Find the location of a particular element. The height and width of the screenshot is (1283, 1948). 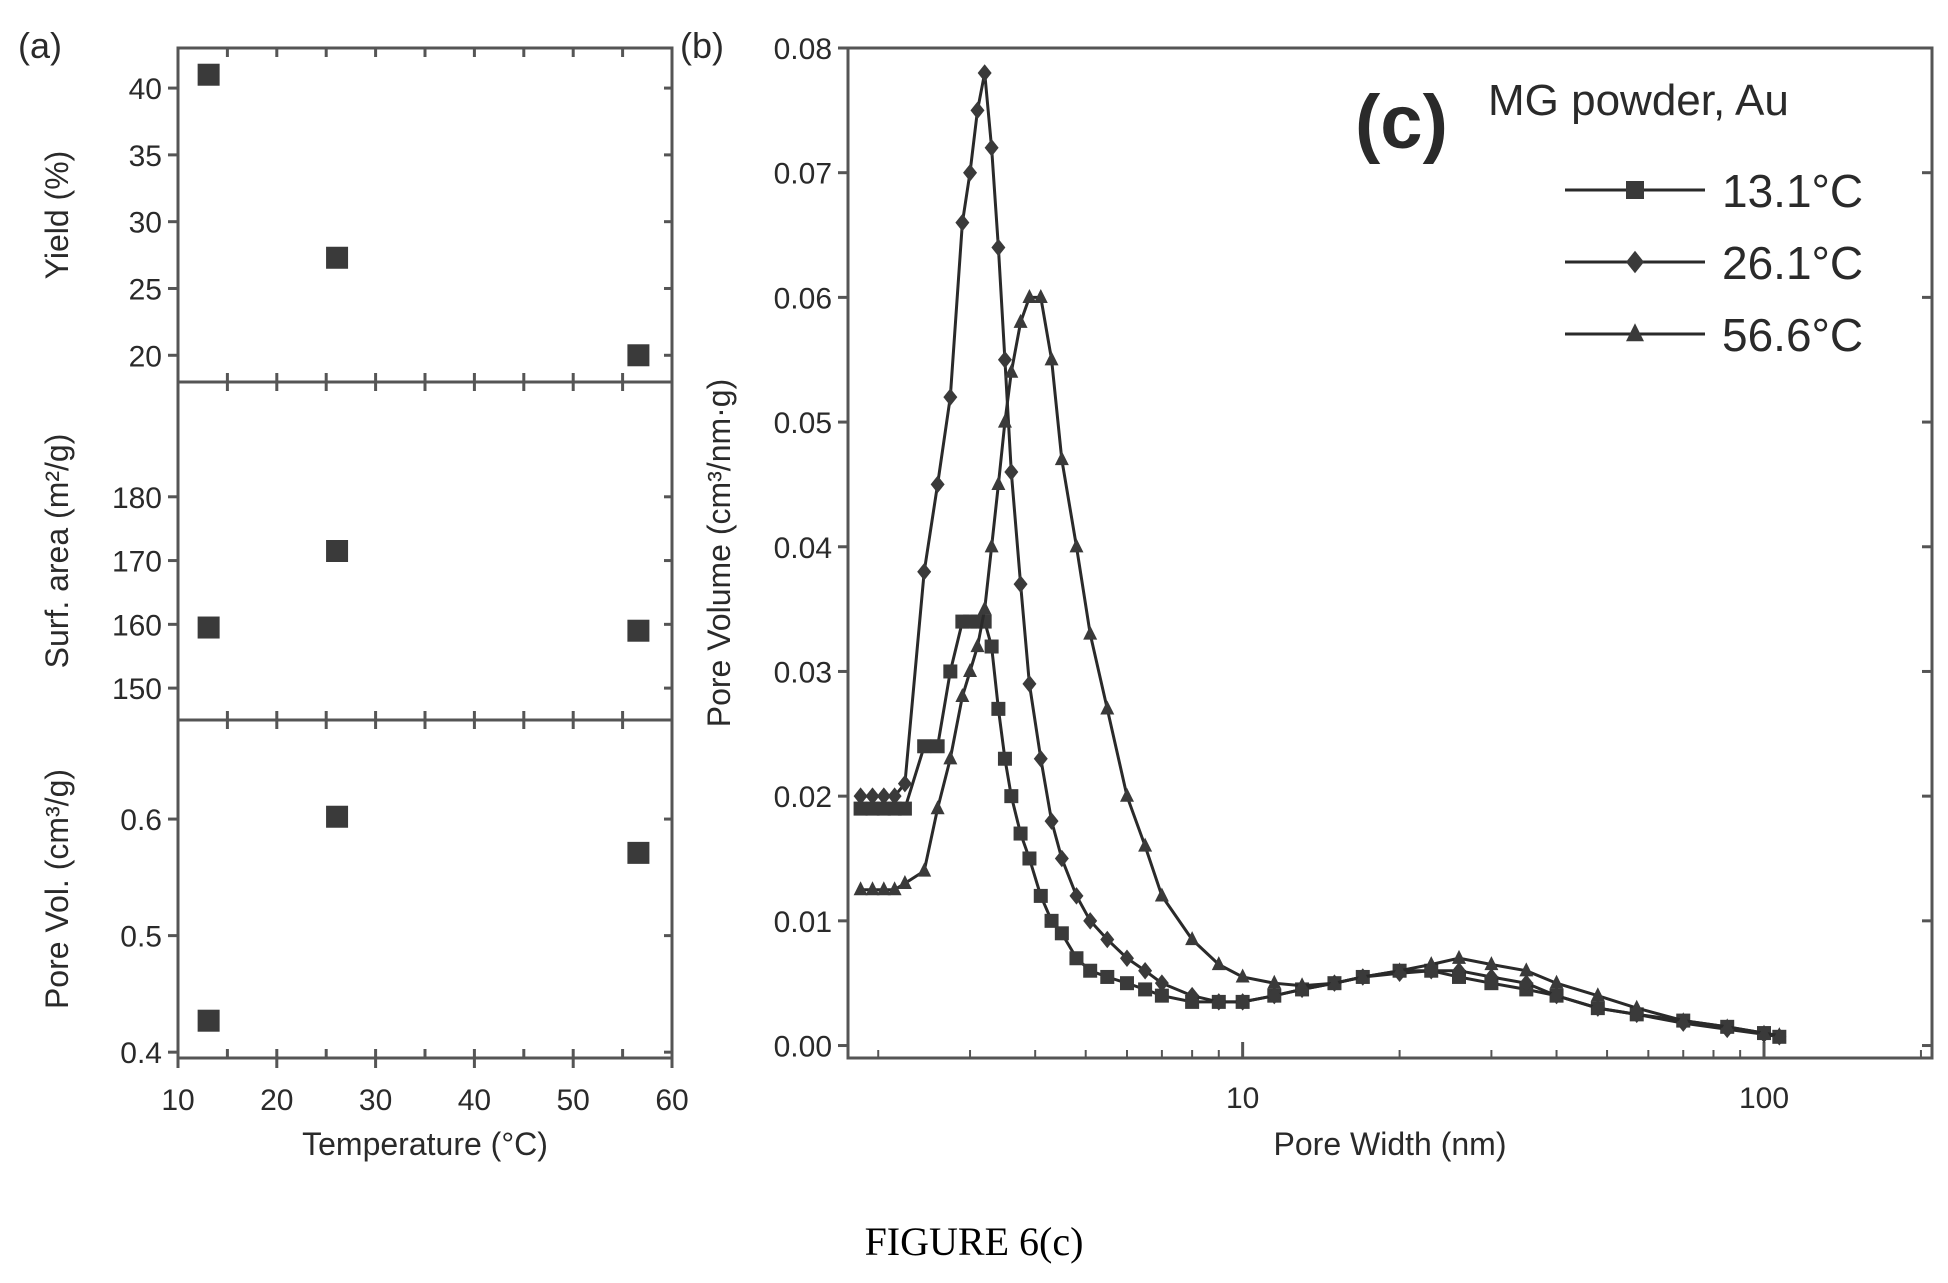

x-axis-label: Pore Width (nm) is located at coordinates (1390, 1144).